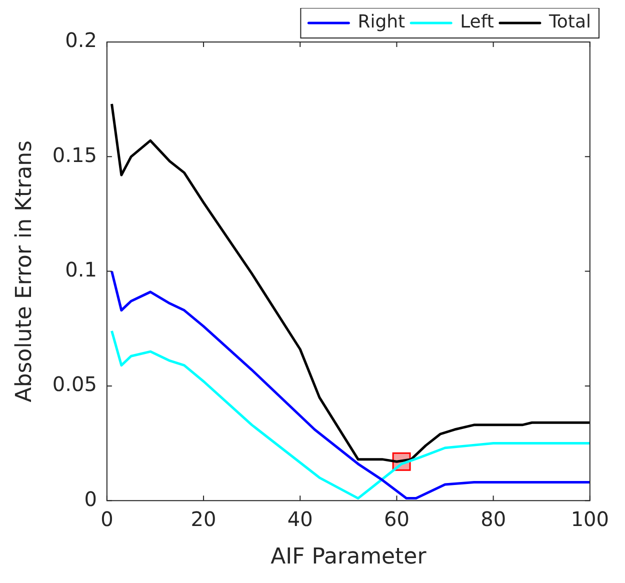  Describe the element at coordinates (24, 271) in the screenshot. I see `y-axis-title: Absolute Error in Ktrans` at that location.